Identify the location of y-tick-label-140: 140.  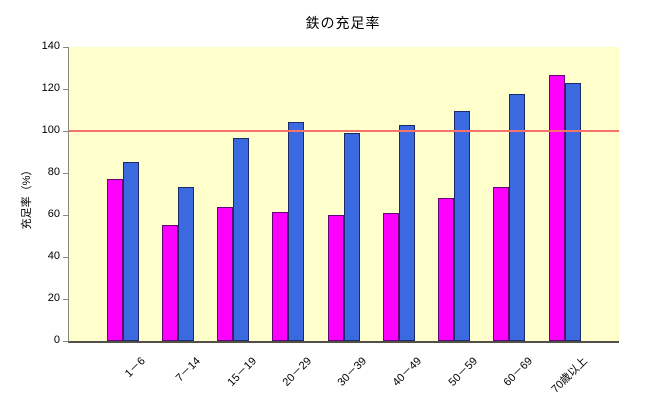
(50, 46).